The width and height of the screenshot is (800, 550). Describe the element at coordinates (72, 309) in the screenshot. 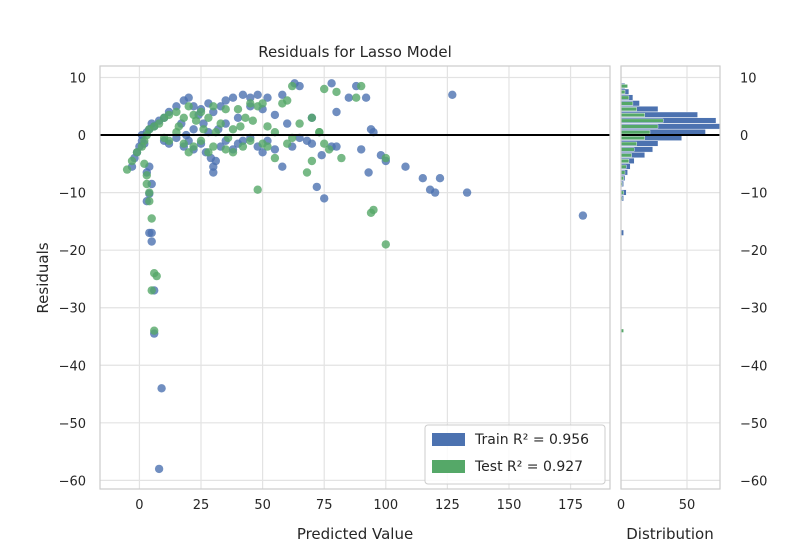

I see `y-tick-label: −30` at that location.